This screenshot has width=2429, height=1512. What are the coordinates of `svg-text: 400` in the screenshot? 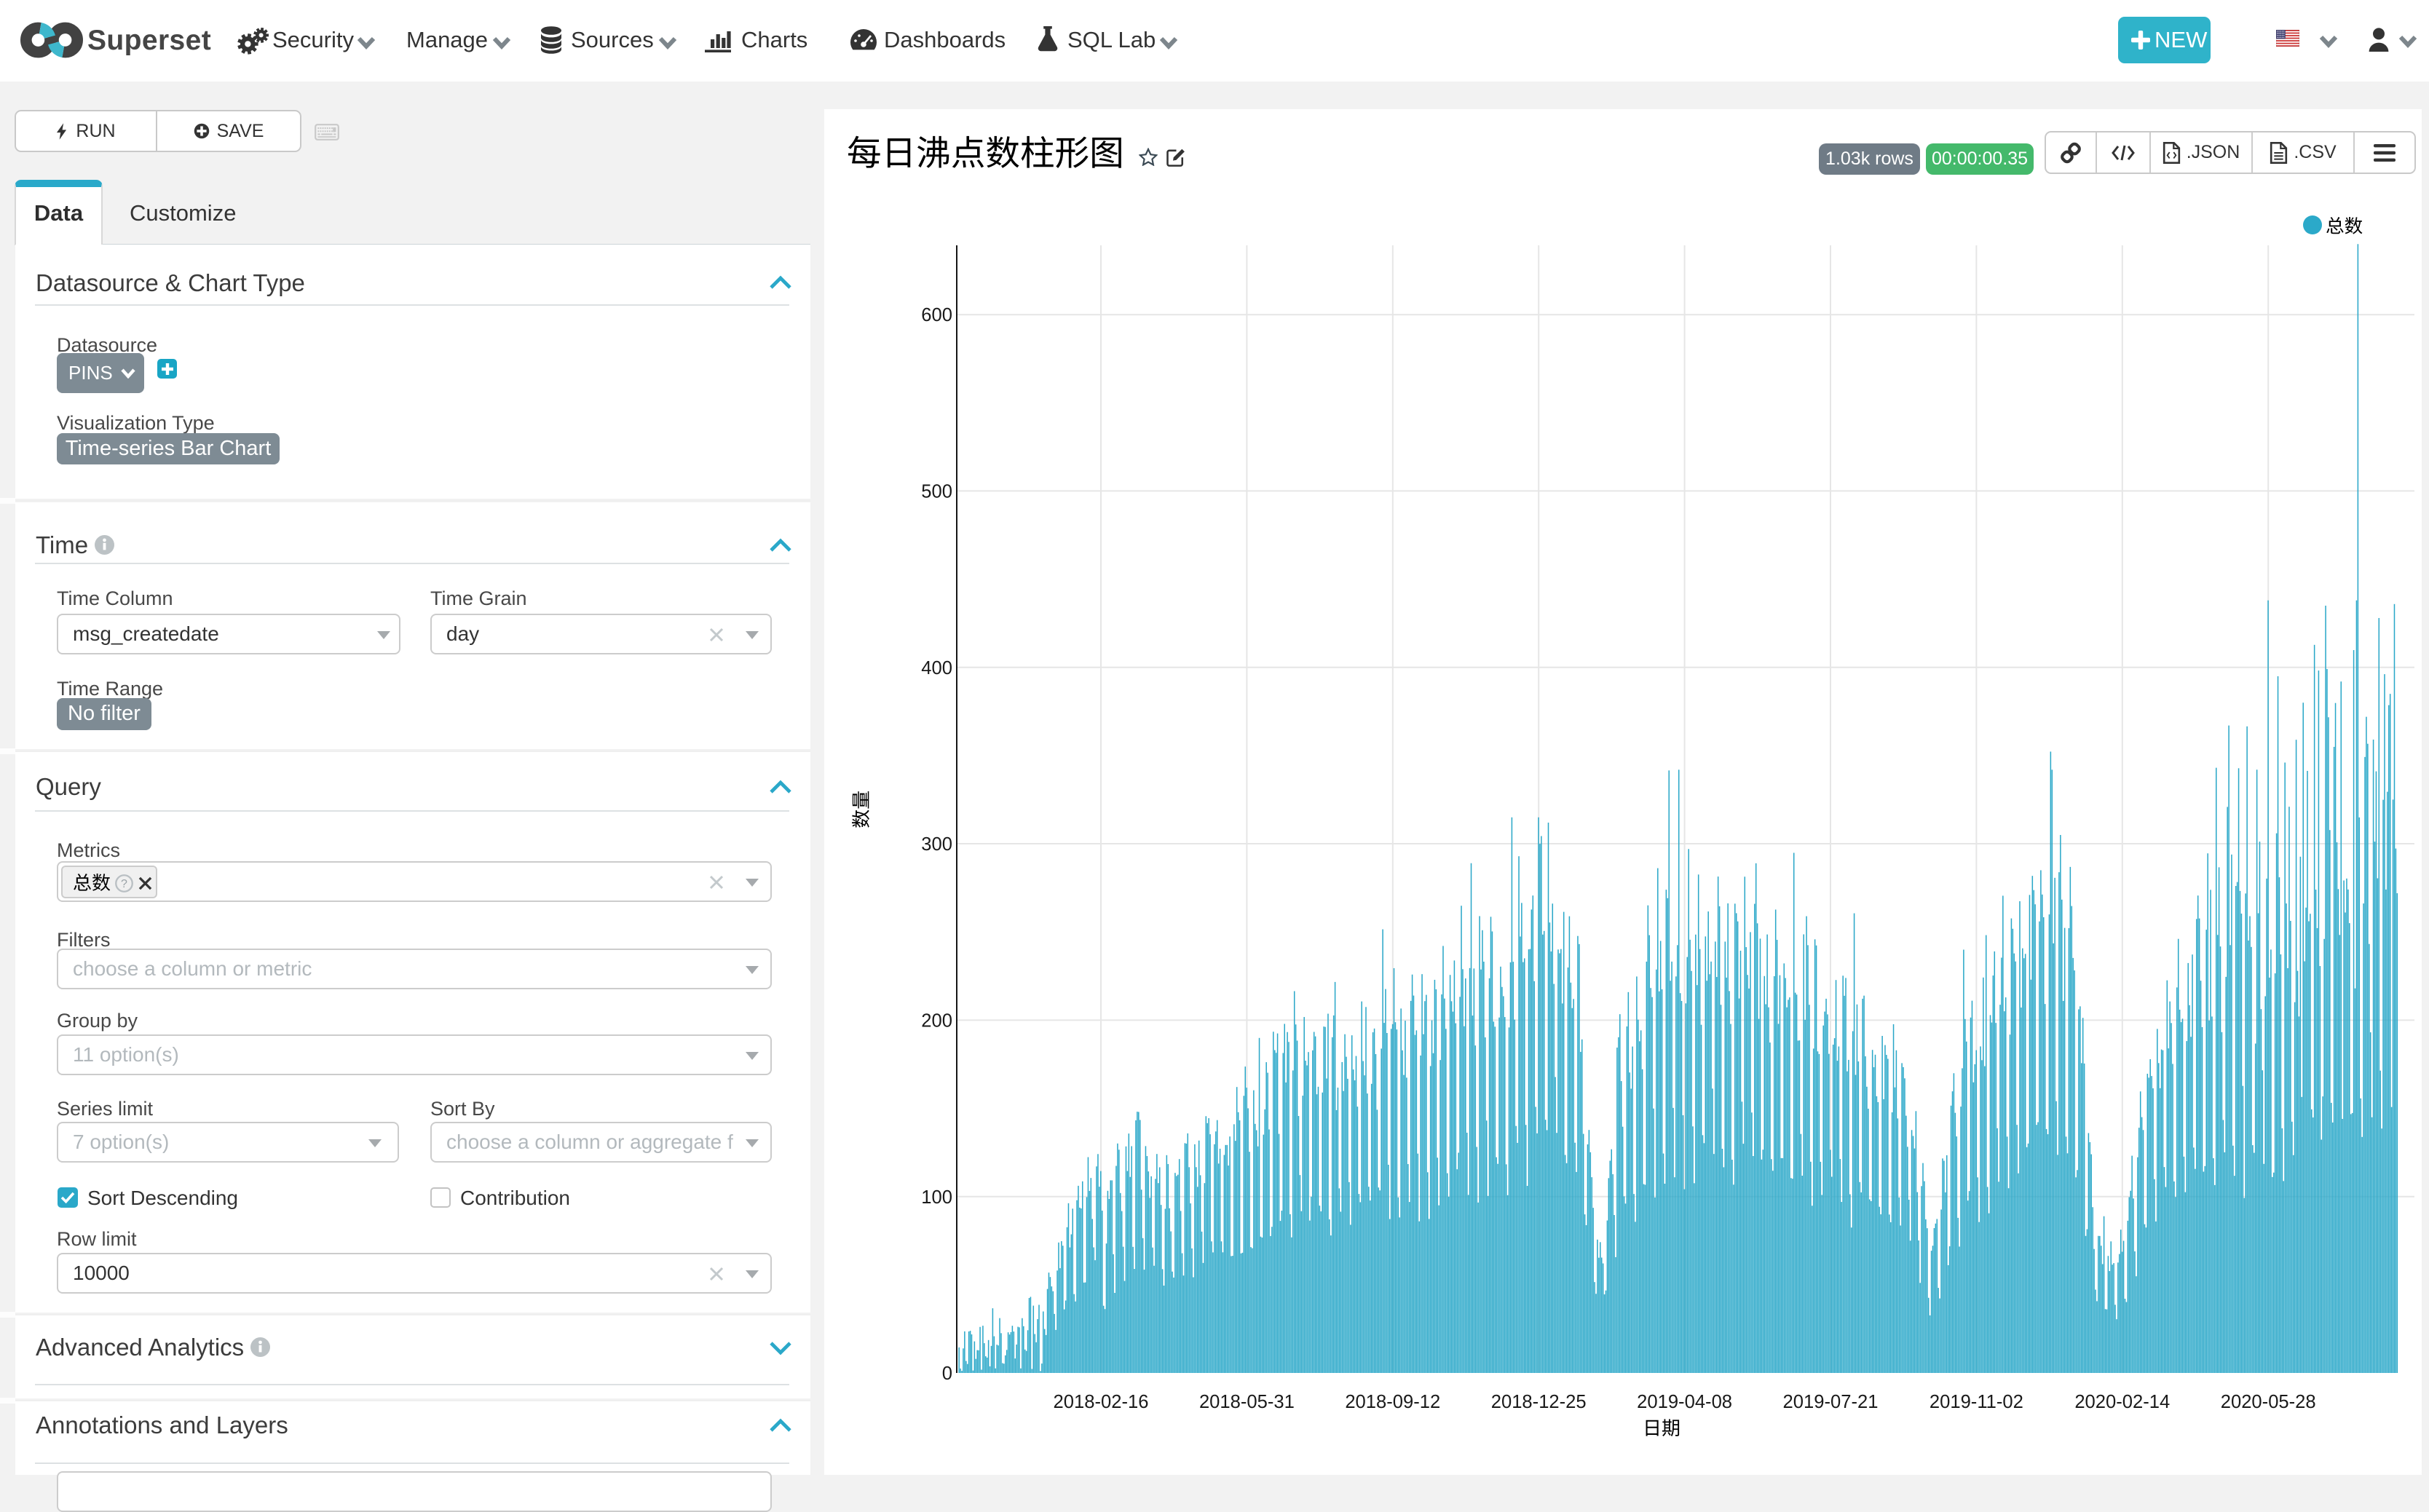 It's located at (936, 668).